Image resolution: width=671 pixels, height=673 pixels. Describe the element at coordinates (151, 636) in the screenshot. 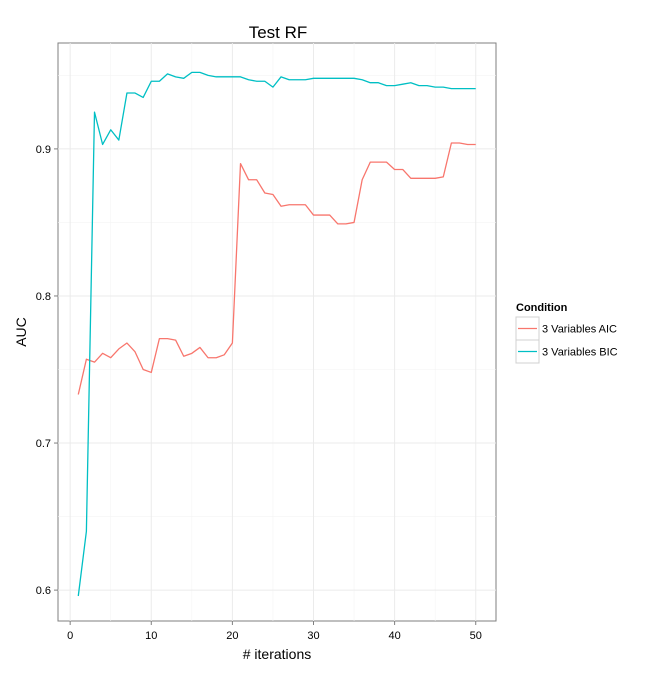

I see `x-tick-label: 10` at that location.